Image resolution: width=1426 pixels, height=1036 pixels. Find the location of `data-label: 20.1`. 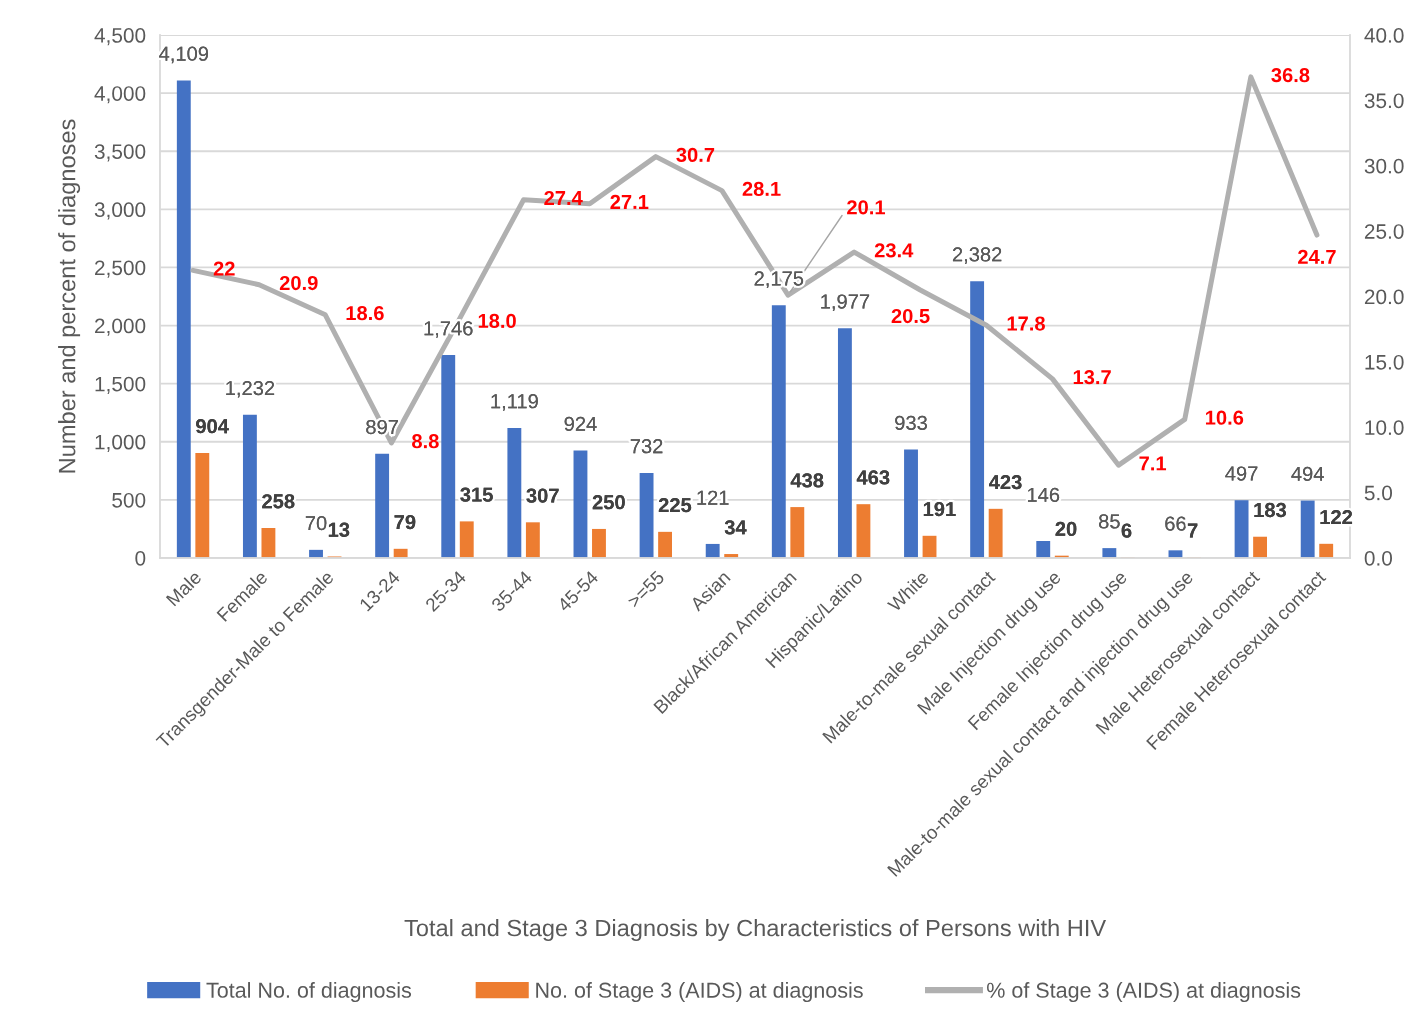

data-label: 20.1 is located at coordinates (866, 207).